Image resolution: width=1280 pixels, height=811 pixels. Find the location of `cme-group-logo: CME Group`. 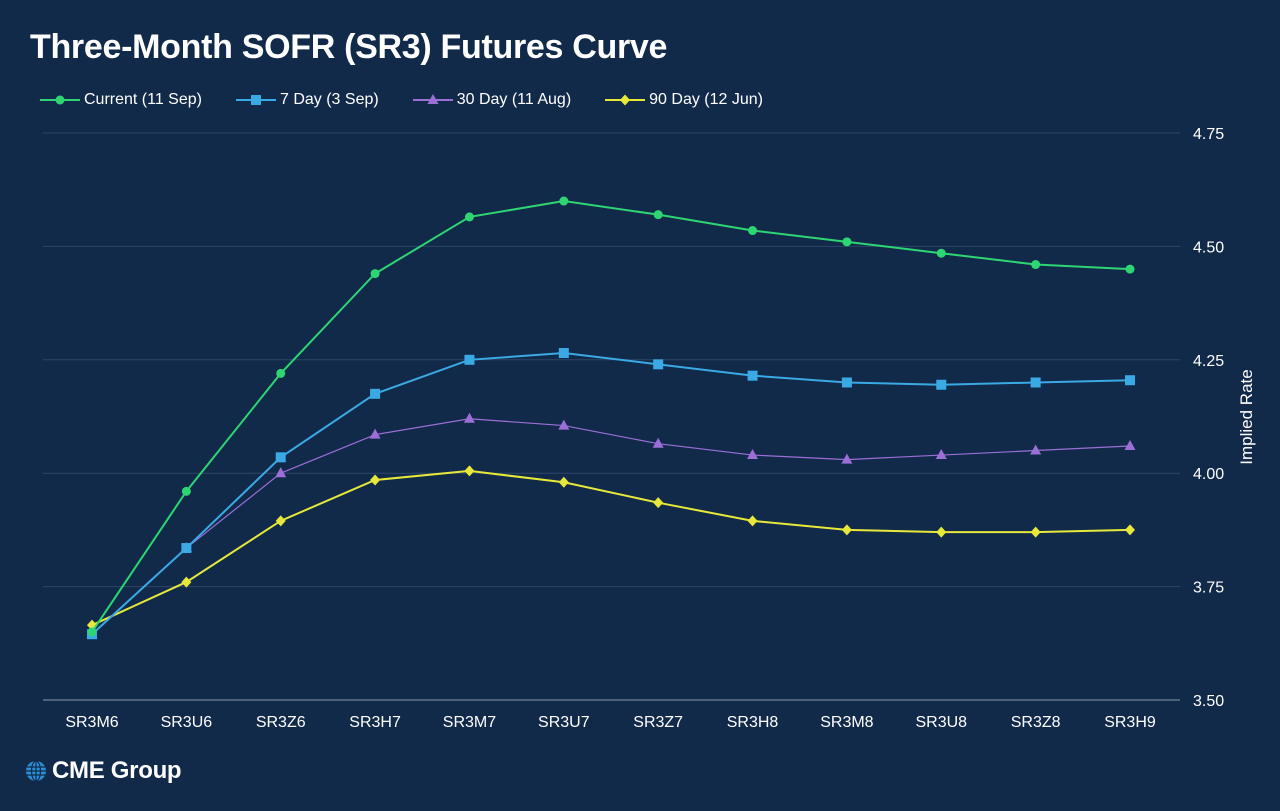

cme-group-logo: CME Group is located at coordinates (103, 771).